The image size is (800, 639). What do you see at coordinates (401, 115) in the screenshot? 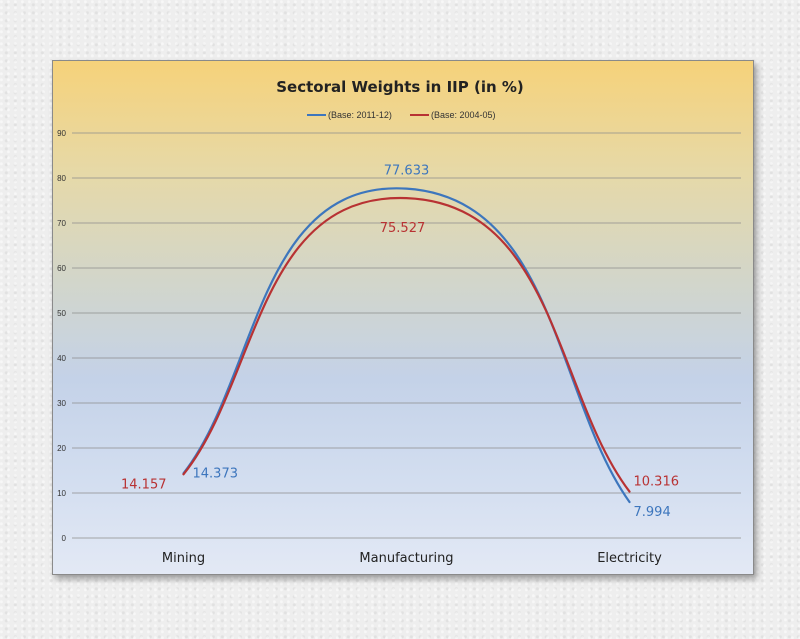
I see `legend: (Base: 2011-12) (Base: 2004-05)` at bounding box center [401, 115].